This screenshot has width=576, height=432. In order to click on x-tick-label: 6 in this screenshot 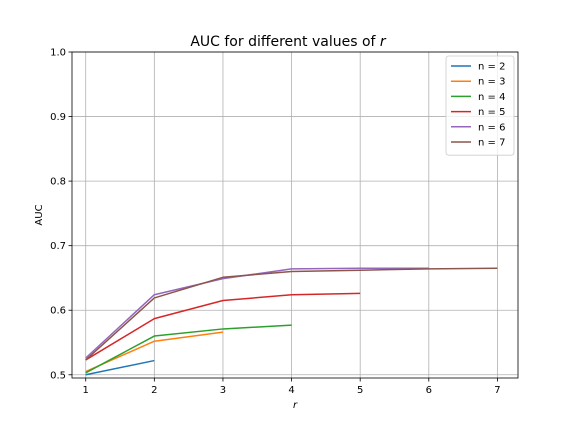, I will do `click(429, 390)`.